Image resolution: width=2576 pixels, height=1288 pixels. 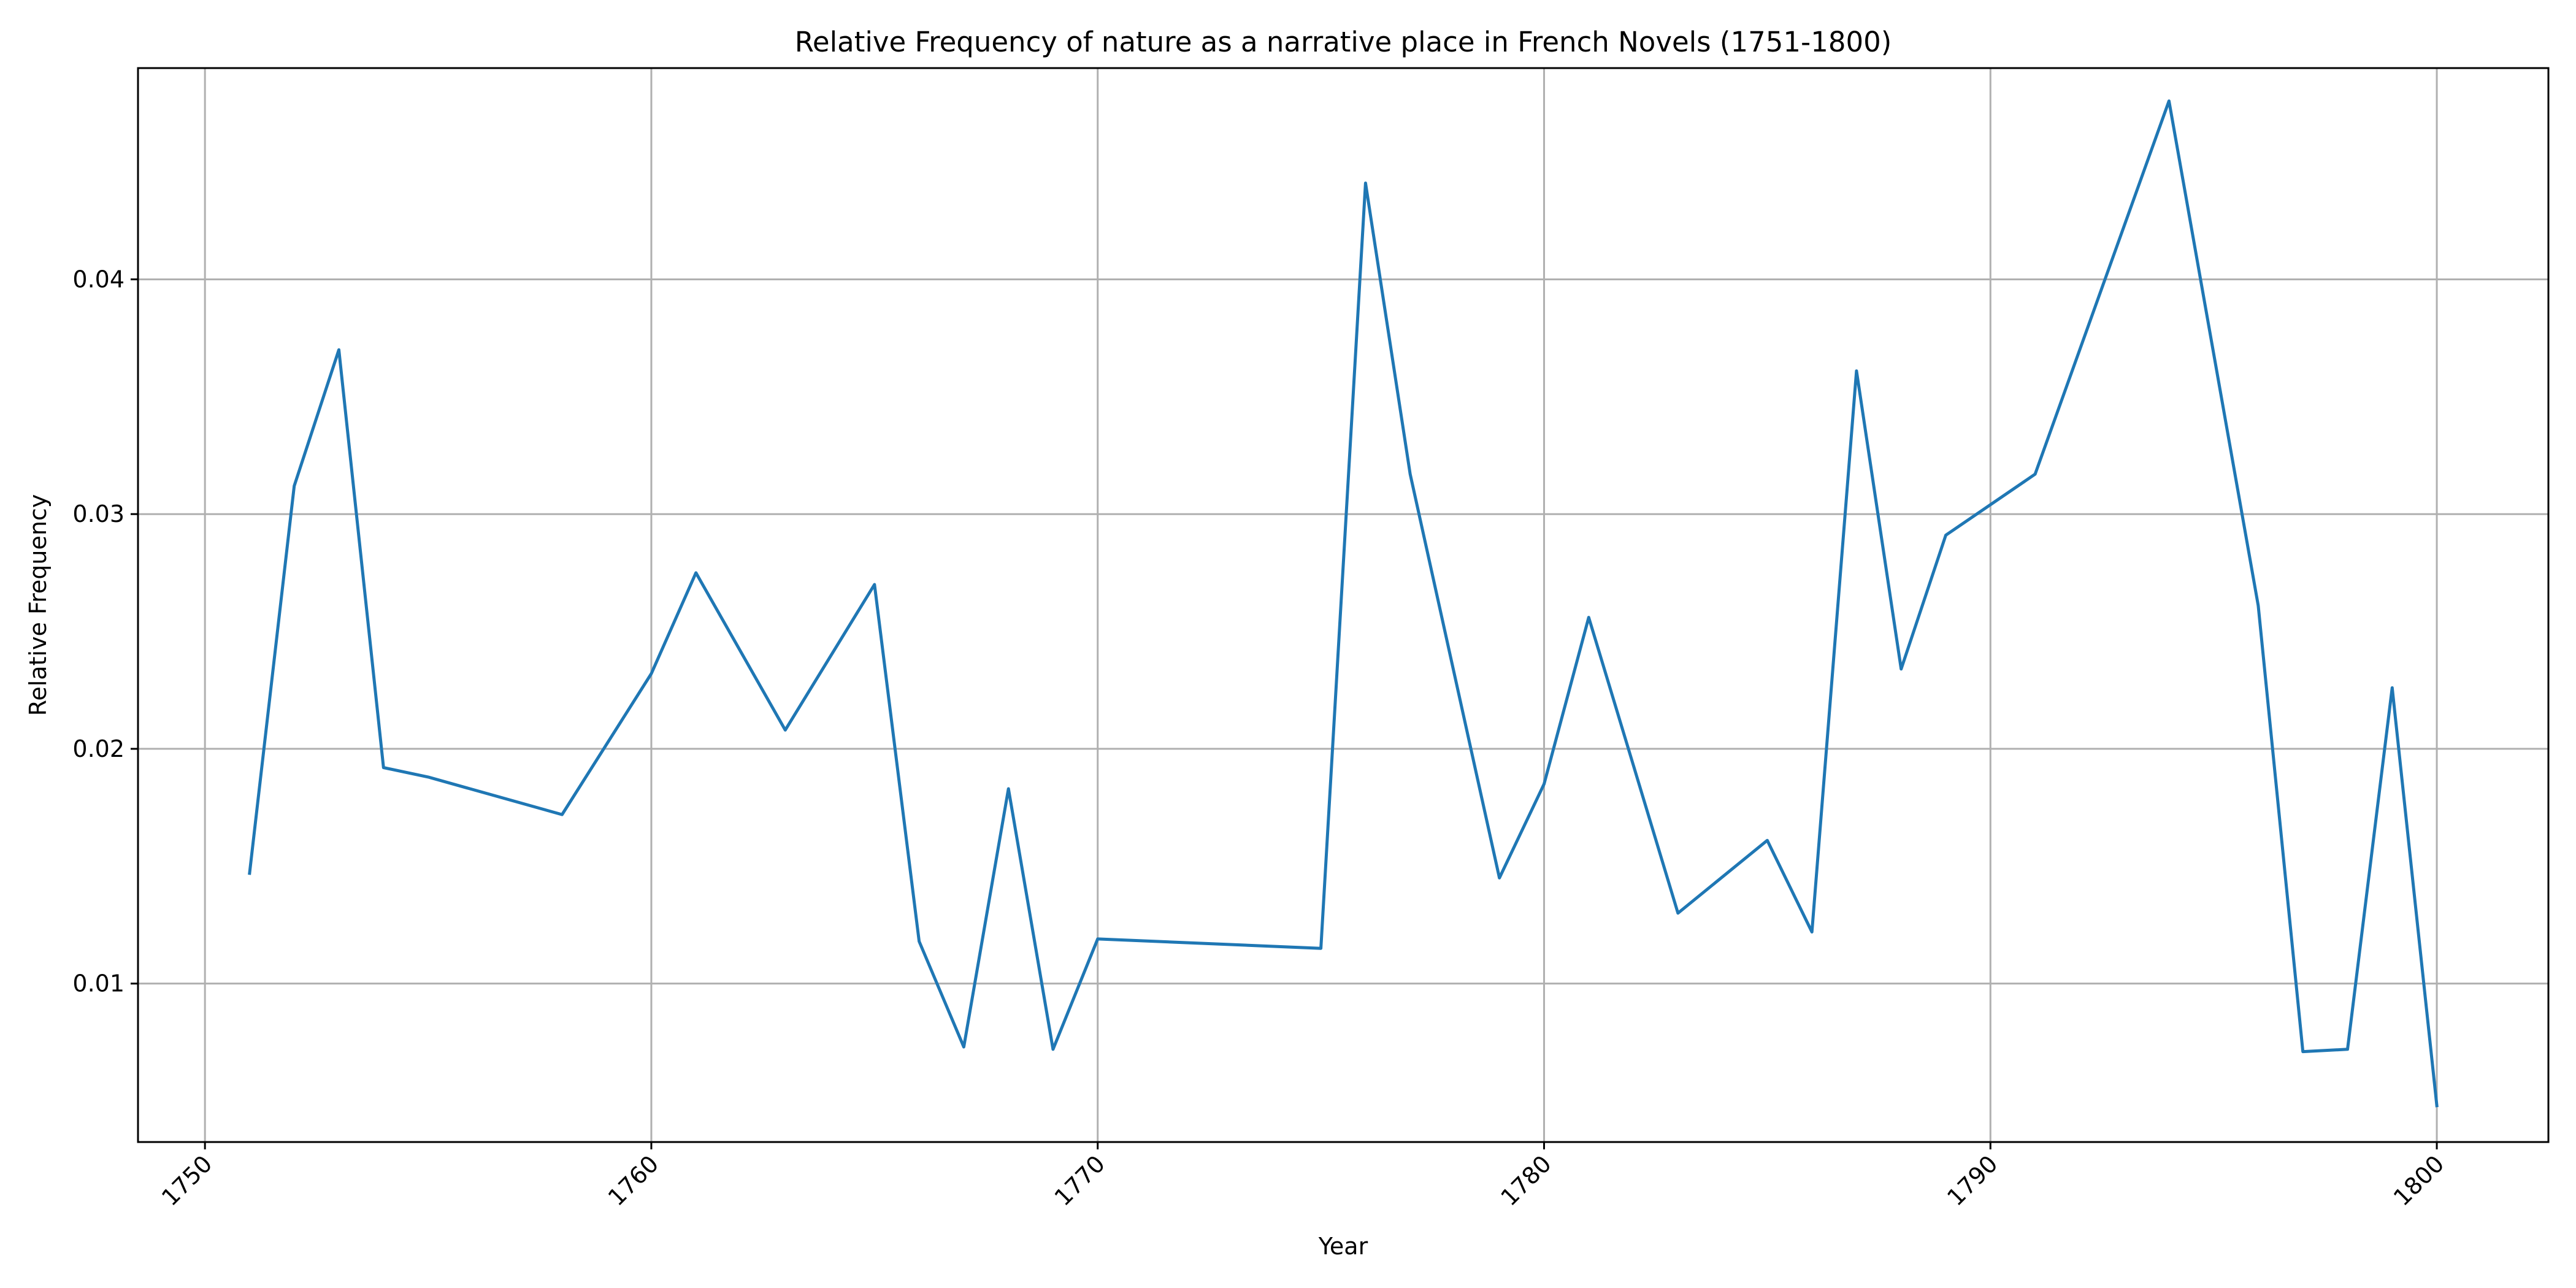 I want to click on y-tick-label: 0.01, so click(x=98, y=983).